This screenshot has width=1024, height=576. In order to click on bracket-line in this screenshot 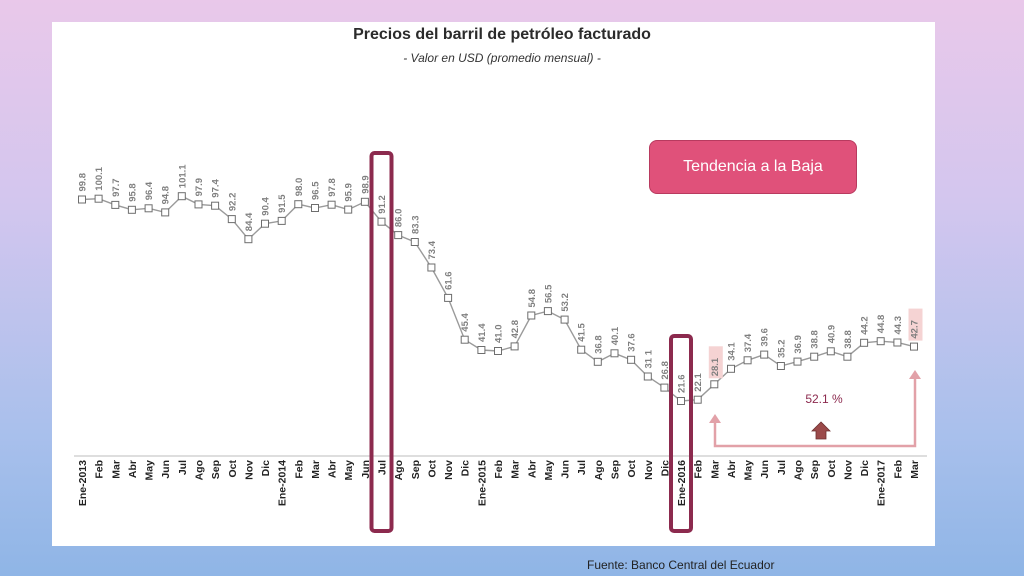, I will do `click(815, 412)`.